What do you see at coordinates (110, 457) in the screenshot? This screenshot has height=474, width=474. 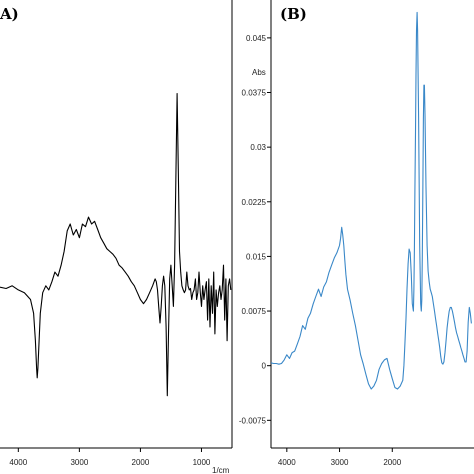 I see `panel-a-x-ticks: 4000 3000 2000 1000` at bounding box center [110, 457].